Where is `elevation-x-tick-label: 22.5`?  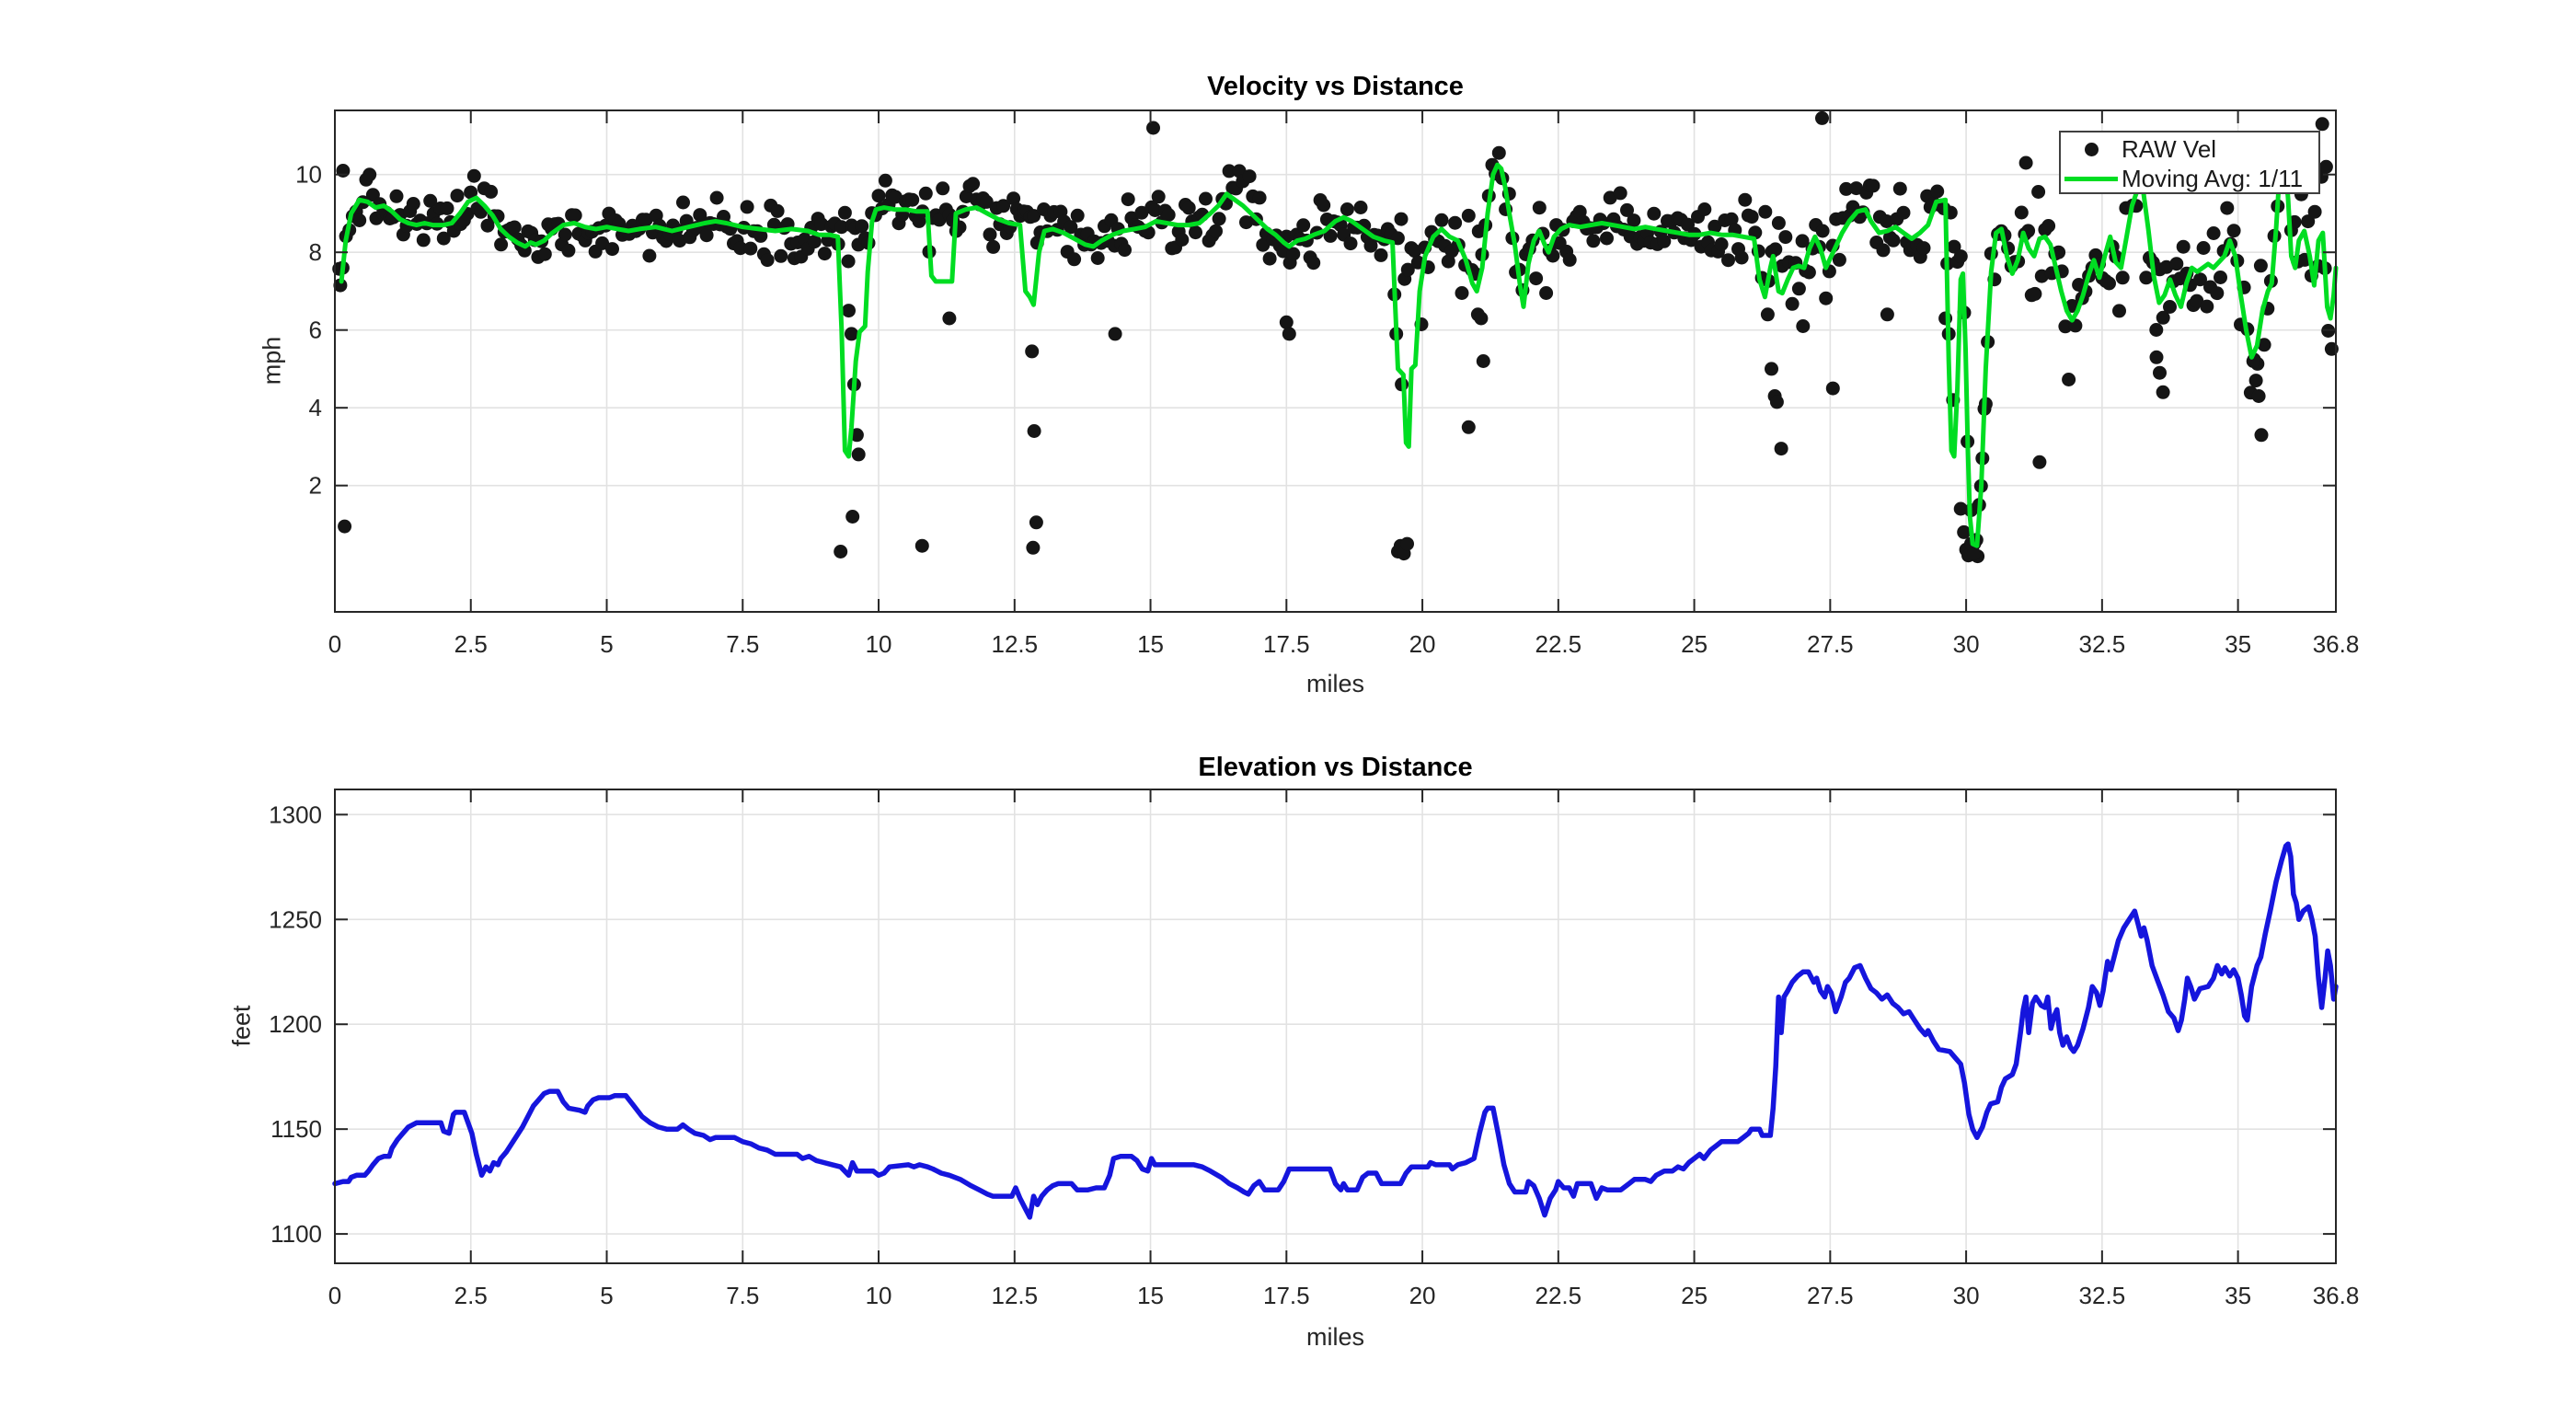 elevation-x-tick-label: 22.5 is located at coordinates (1558, 1295).